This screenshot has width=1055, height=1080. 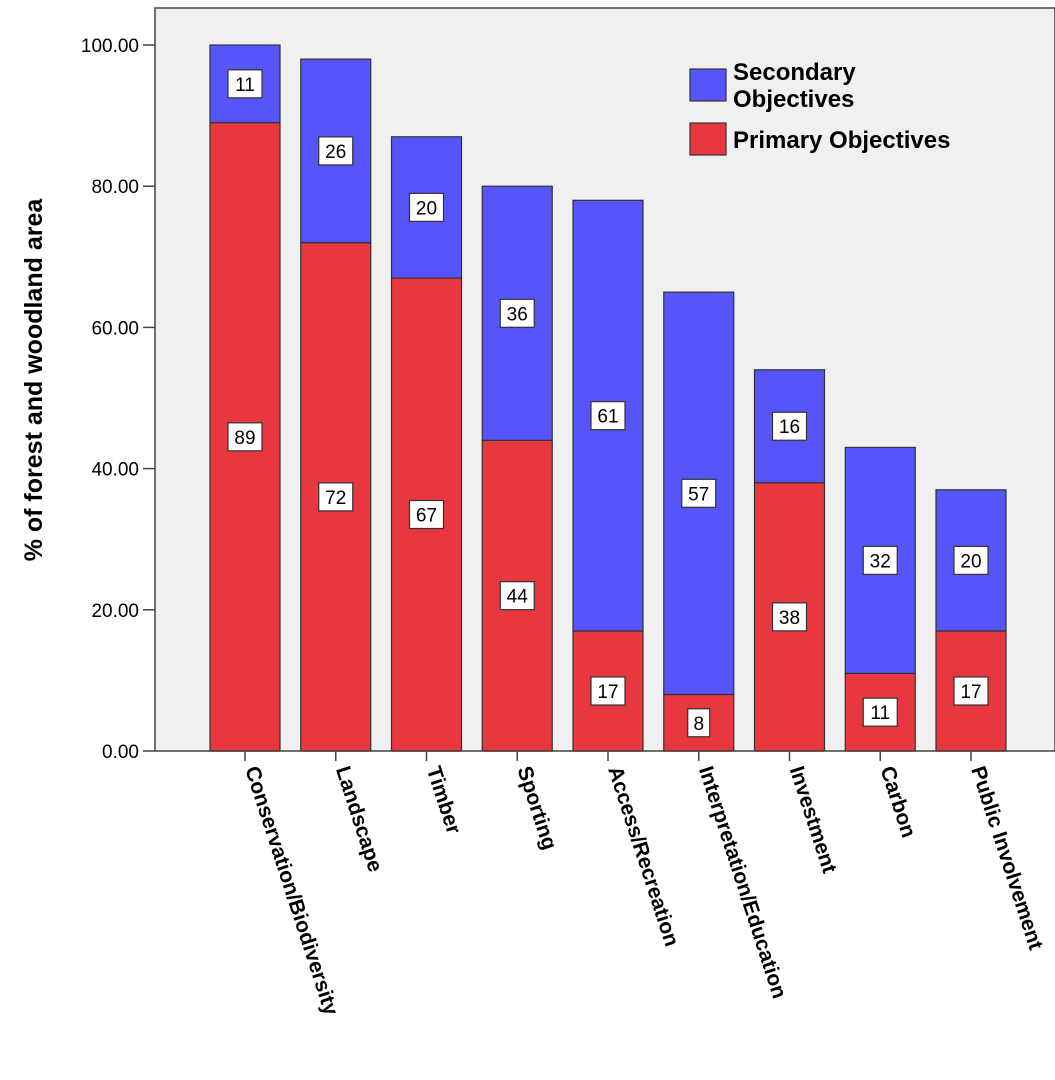 What do you see at coordinates (115, 611) in the screenshot?
I see `y-tick-label: 20.00` at bounding box center [115, 611].